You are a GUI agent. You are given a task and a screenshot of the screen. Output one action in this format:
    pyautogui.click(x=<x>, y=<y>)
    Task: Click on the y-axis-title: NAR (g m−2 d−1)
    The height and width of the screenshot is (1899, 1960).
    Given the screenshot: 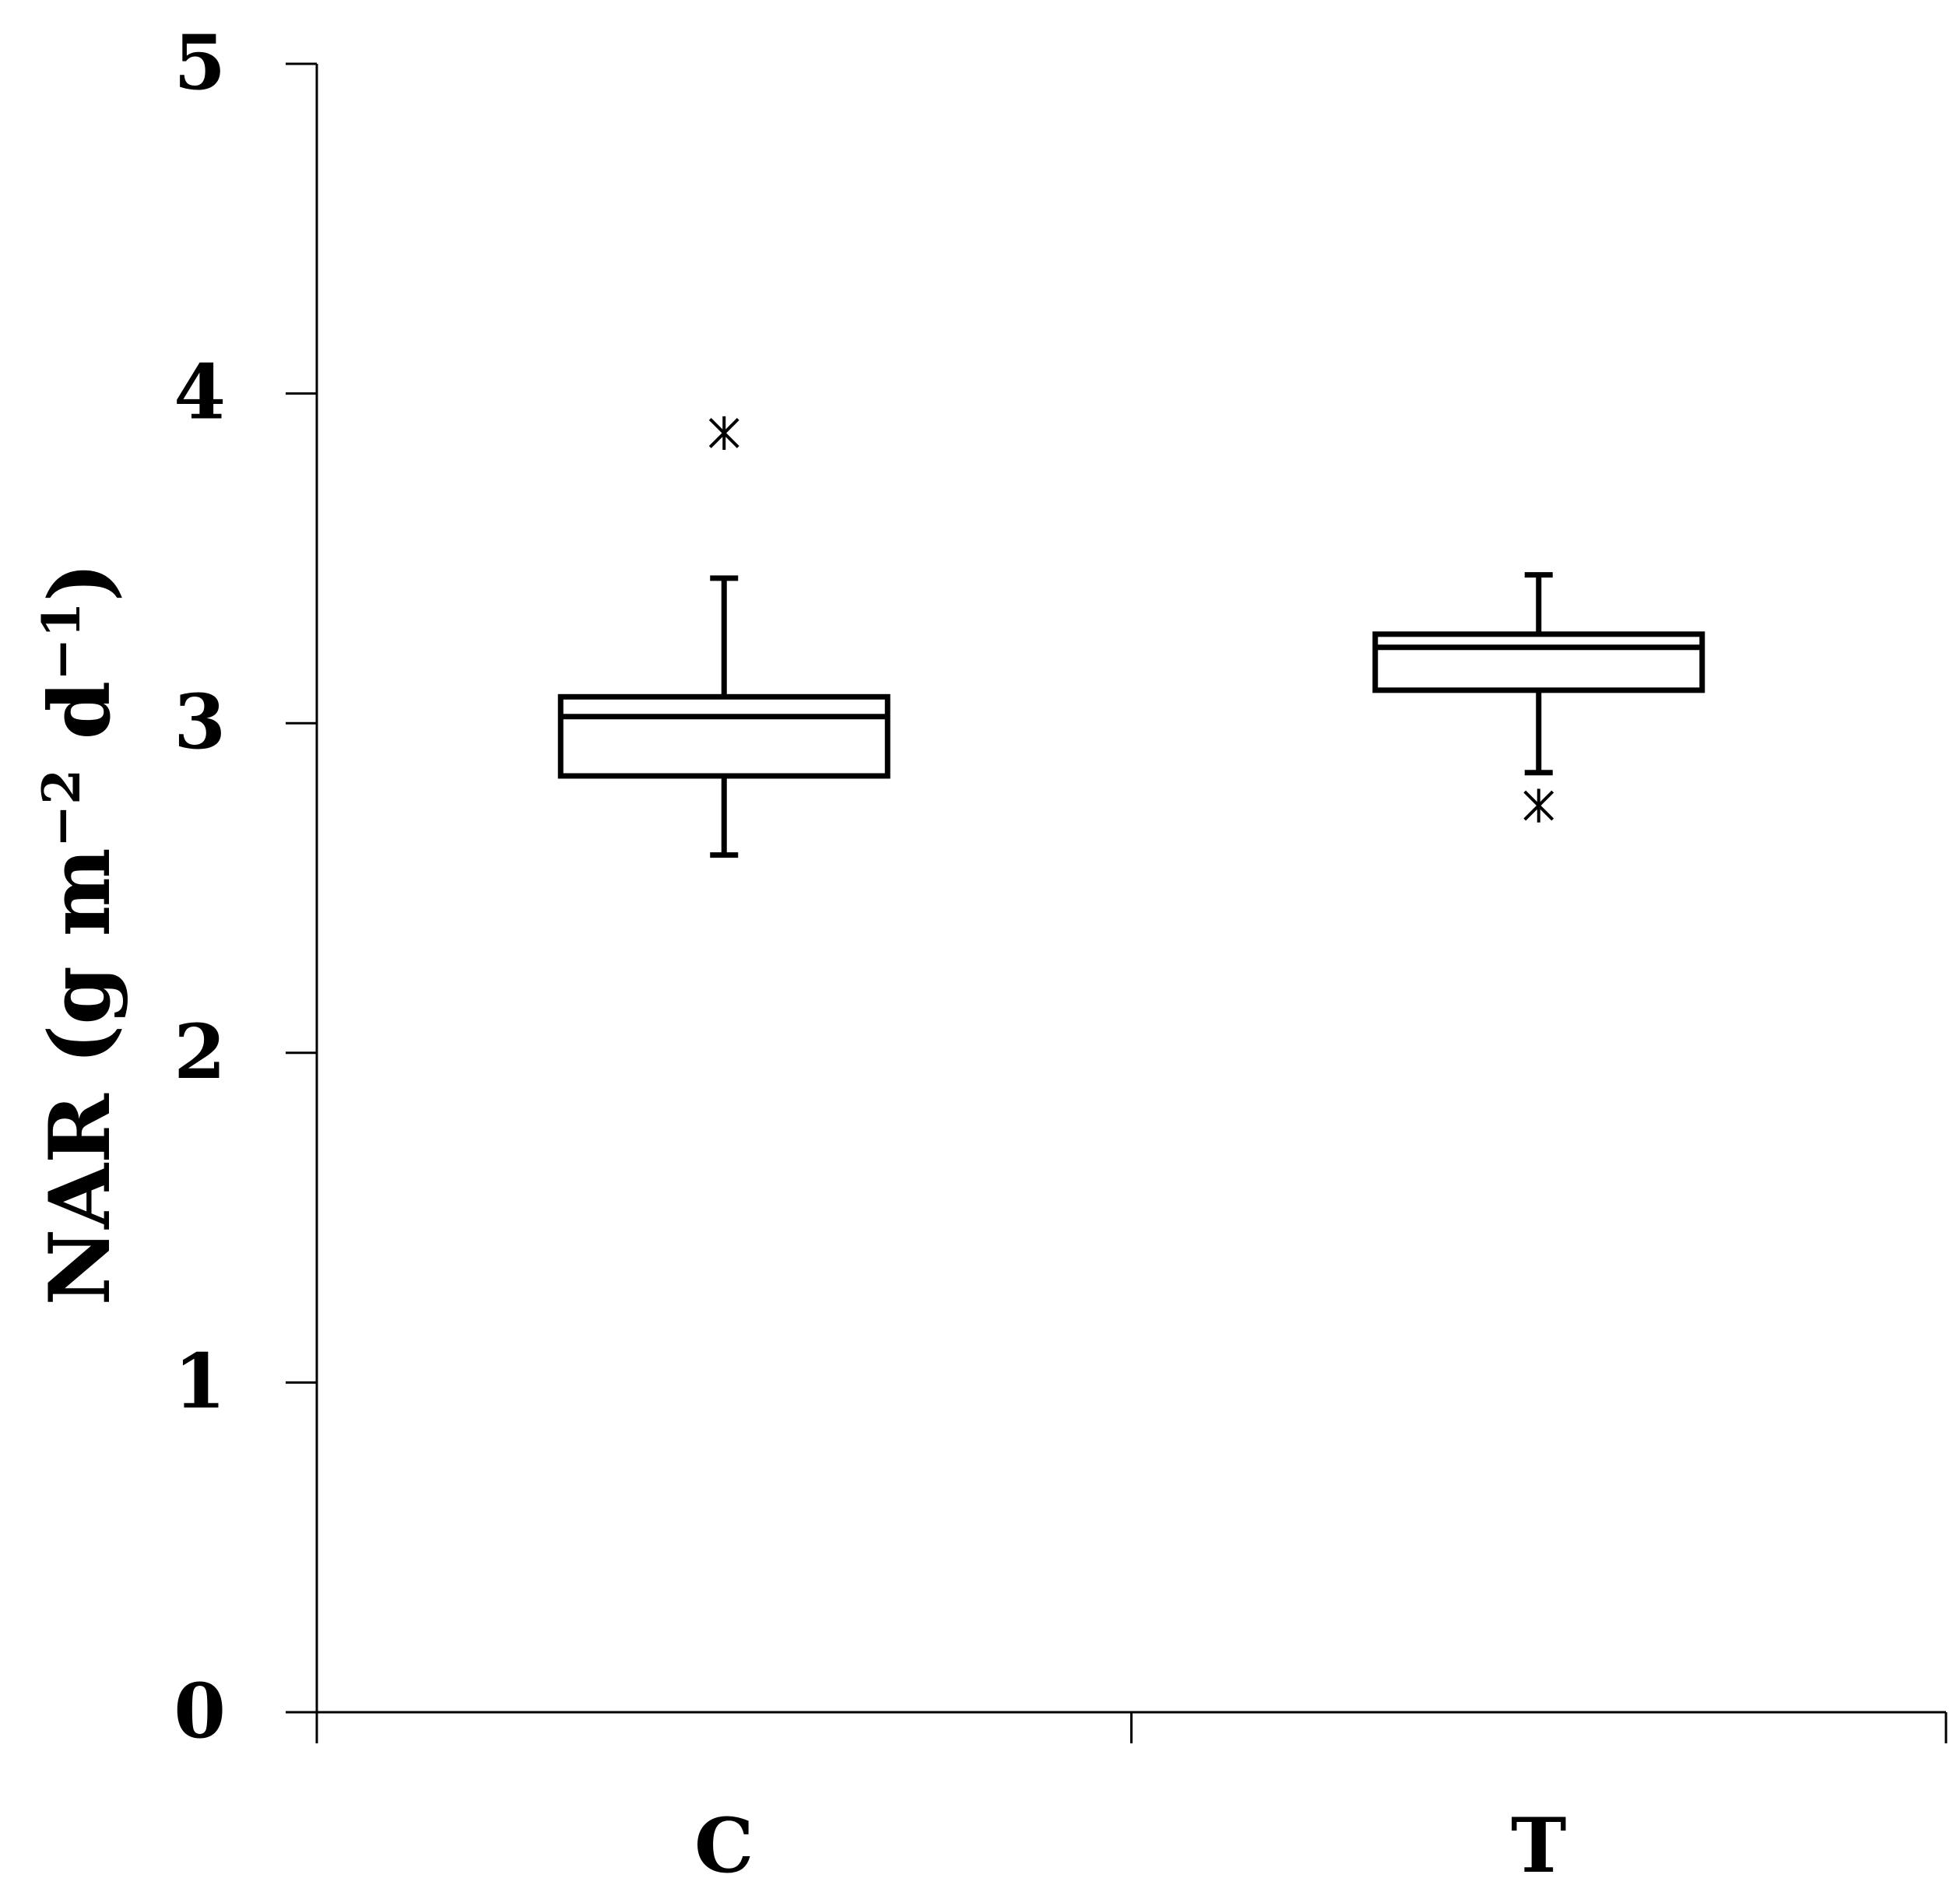 What is the action you would take?
    pyautogui.click(x=80, y=933)
    